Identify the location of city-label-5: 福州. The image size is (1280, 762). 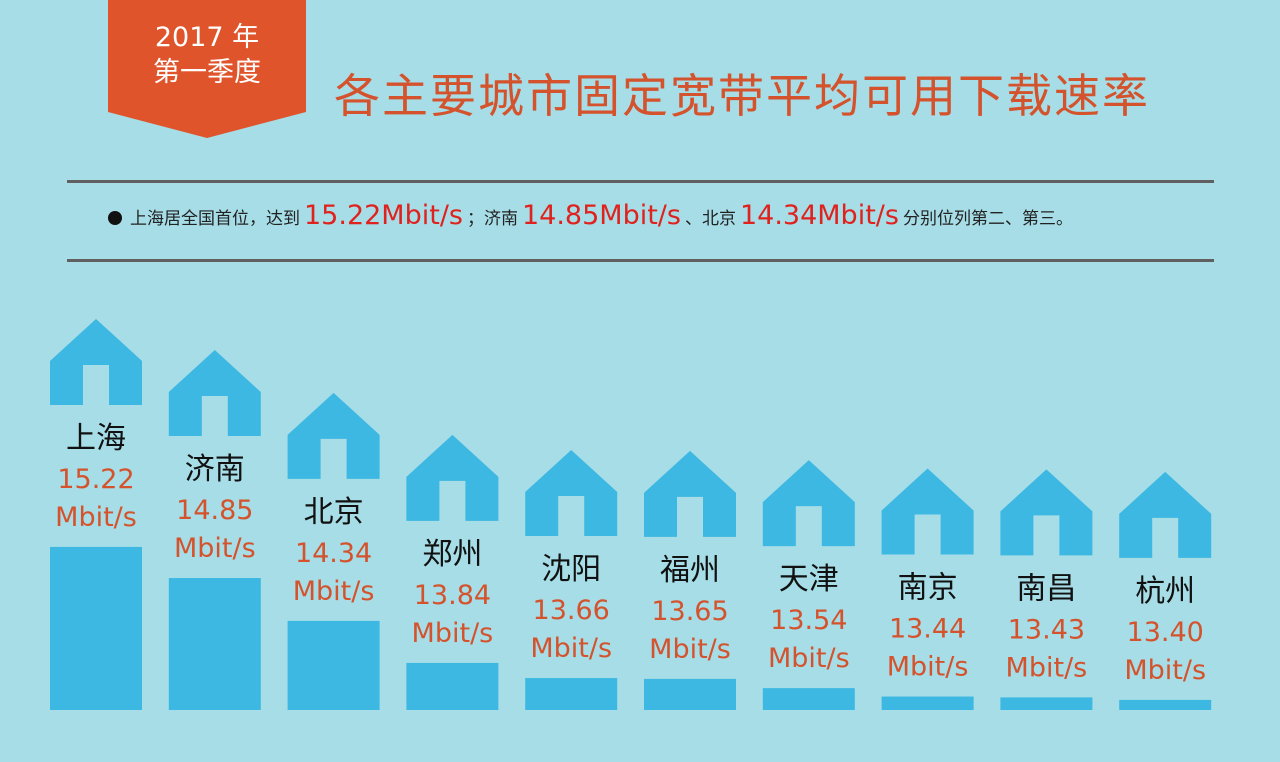
(690, 570).